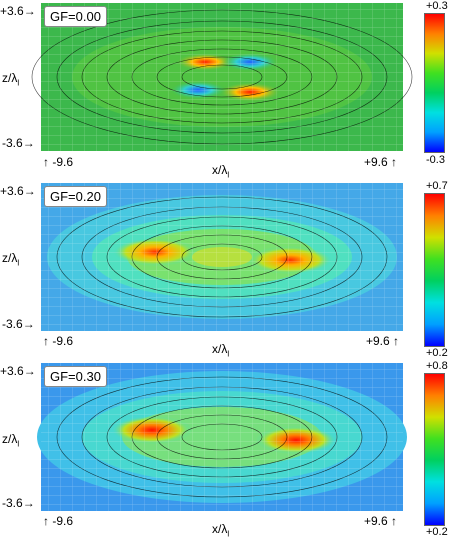  Describe the element at coordinates (75, 196) in the screenshot. I see `gf-label: GF=0.20` at that location.